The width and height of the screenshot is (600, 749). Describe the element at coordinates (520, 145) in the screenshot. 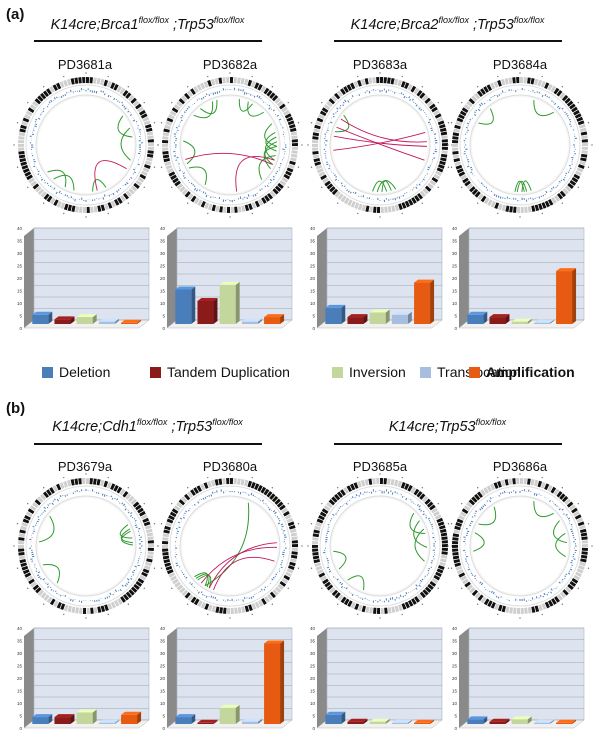

I see `circos-plot-PD3684a` at that location.